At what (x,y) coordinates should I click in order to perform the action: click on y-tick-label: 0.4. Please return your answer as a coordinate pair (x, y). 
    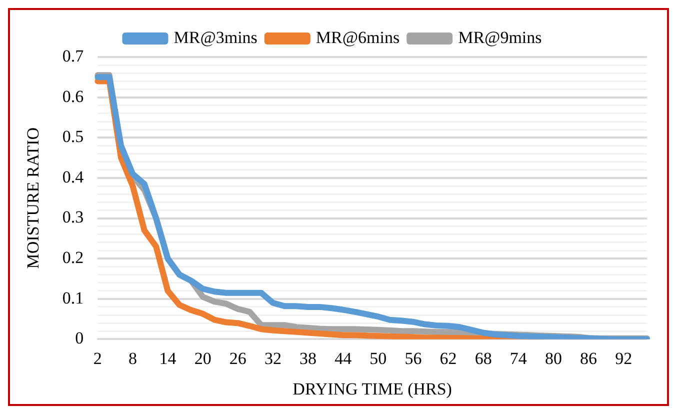
    Looking at the image, I should click on (73, 176).